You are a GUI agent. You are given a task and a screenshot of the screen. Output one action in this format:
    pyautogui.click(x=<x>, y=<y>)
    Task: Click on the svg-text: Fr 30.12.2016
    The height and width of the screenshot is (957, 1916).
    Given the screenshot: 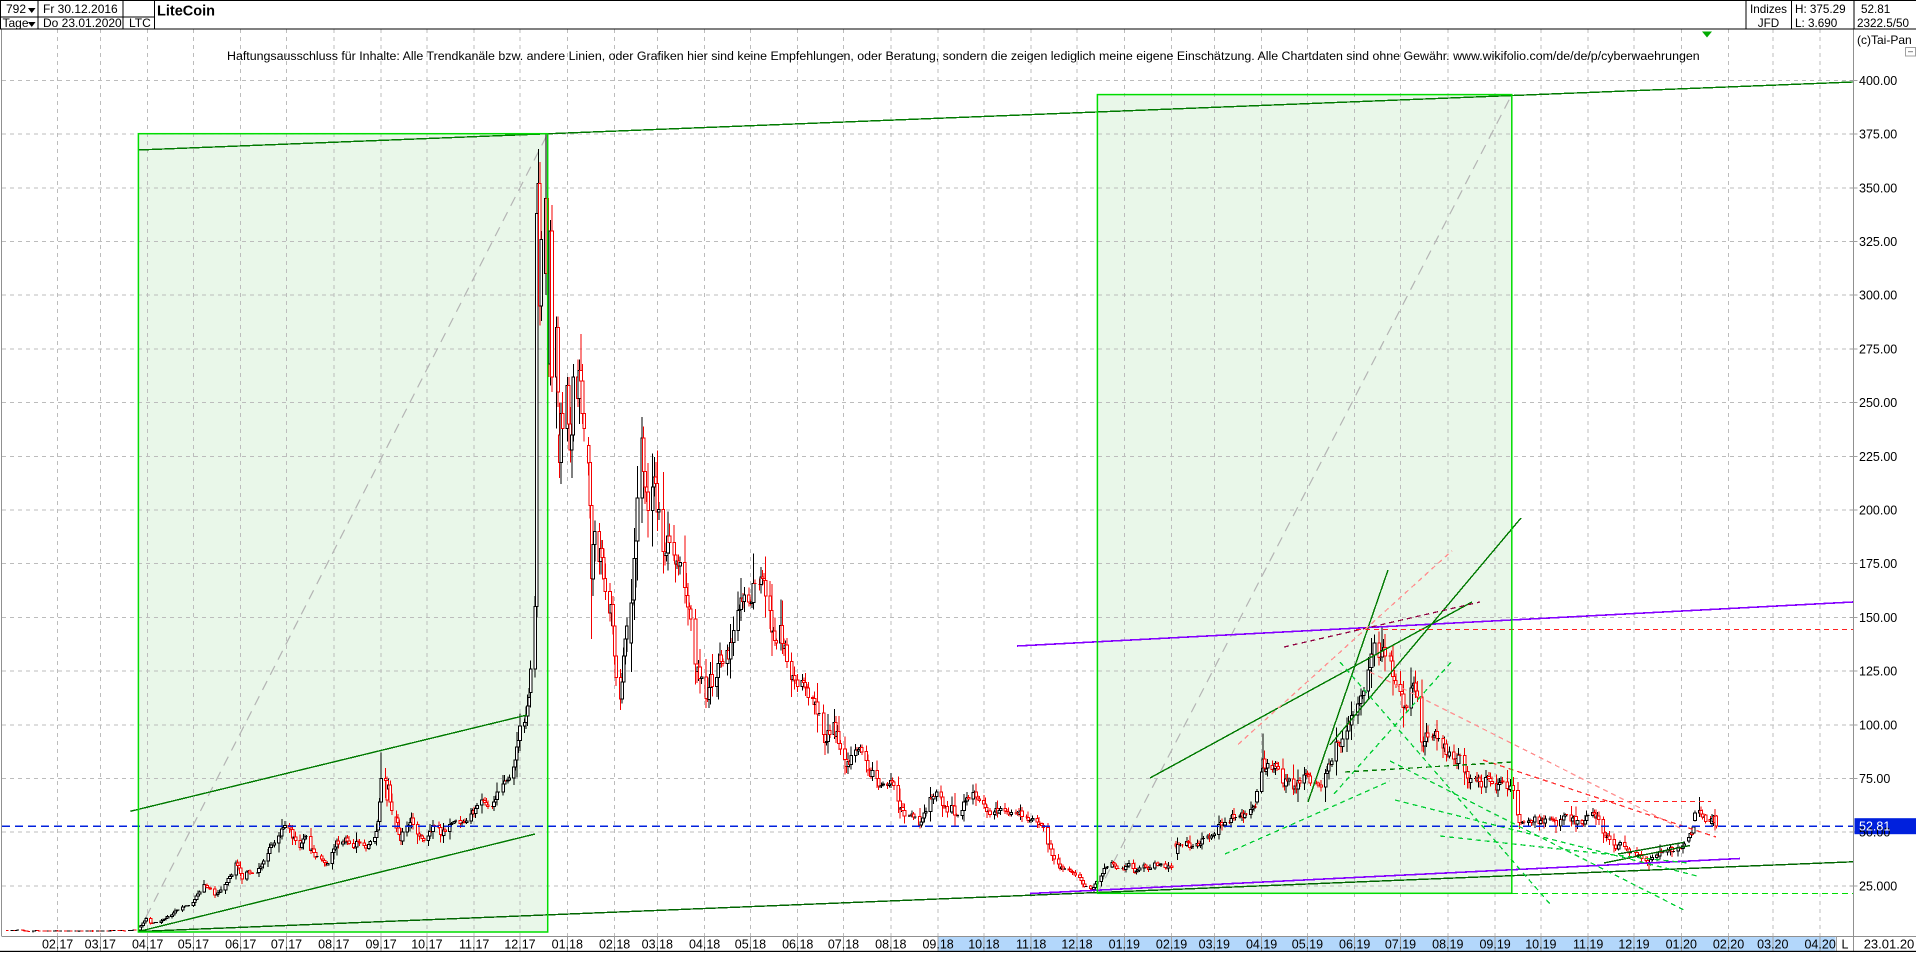 What is the action you would take?
    pyautogui.click(x=80, y=9)
    